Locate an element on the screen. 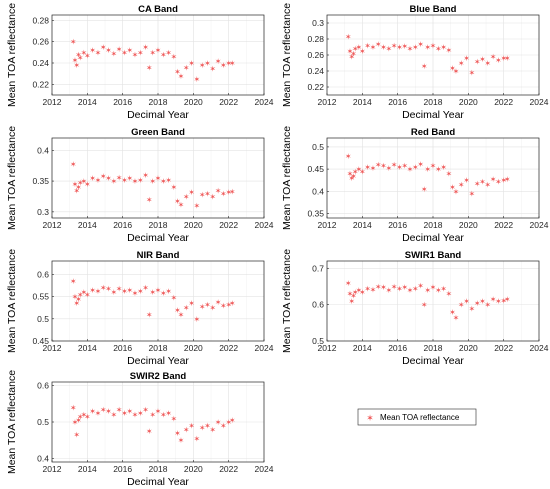 Image resolution: width=550 pixels, height=489 pixels. x-tick-label: 2012 is located at coordinates (52, 102).